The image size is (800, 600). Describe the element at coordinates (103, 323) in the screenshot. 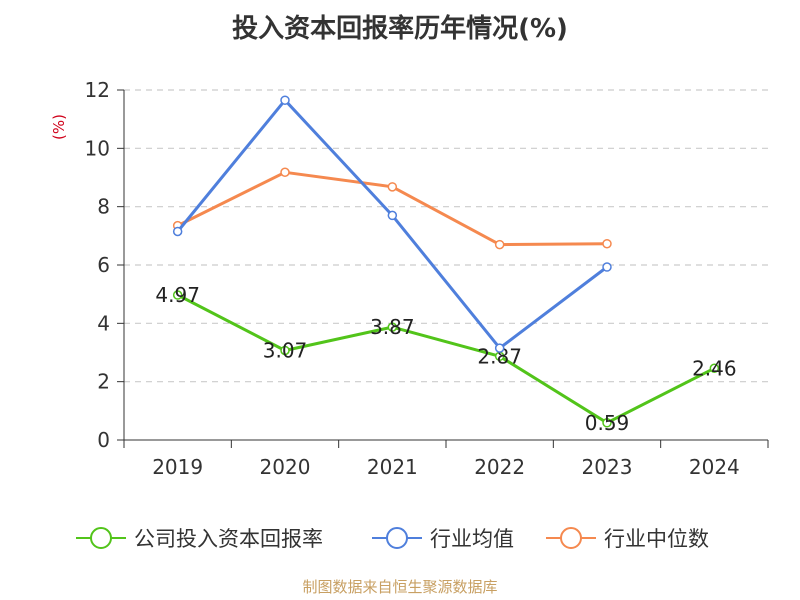

I see `y-tick-label: 4` at that location.